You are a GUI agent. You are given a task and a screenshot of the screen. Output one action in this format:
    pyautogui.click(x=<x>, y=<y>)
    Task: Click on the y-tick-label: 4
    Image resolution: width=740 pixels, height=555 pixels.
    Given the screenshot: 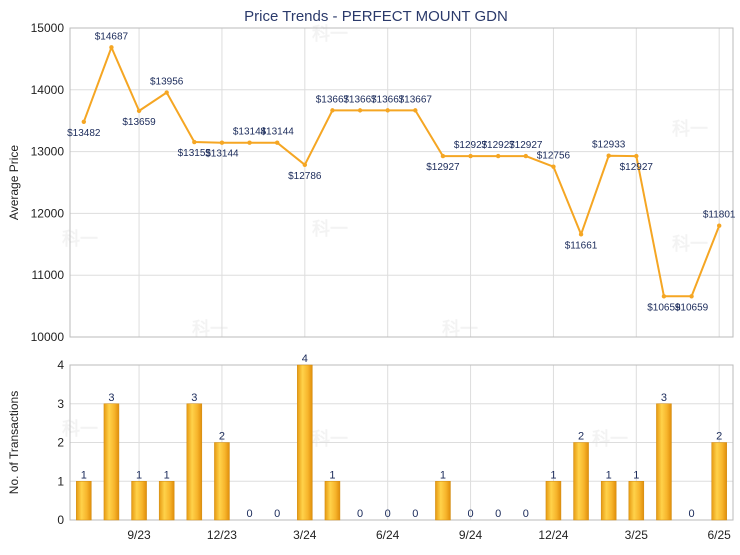 What is the action you would take?
    pyautogui.click(x=60, y=365)
    